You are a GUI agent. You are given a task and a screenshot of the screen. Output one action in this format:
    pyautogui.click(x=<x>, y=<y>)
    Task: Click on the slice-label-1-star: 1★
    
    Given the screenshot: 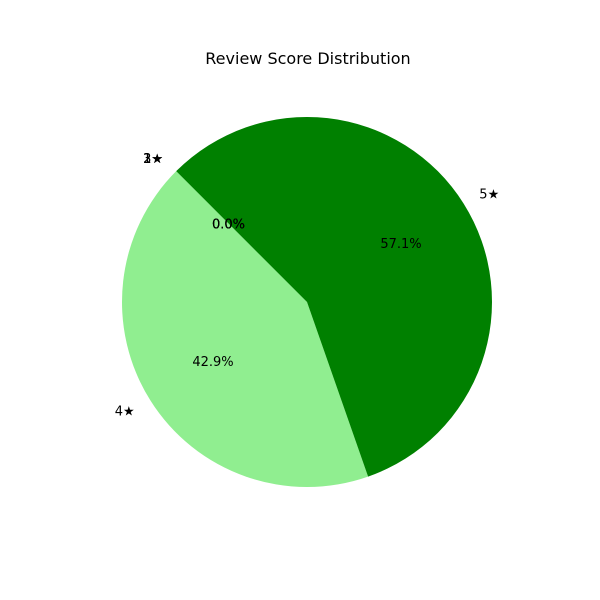 What is the action you would take?
    pyautogui.click(x=153, y=159)
    